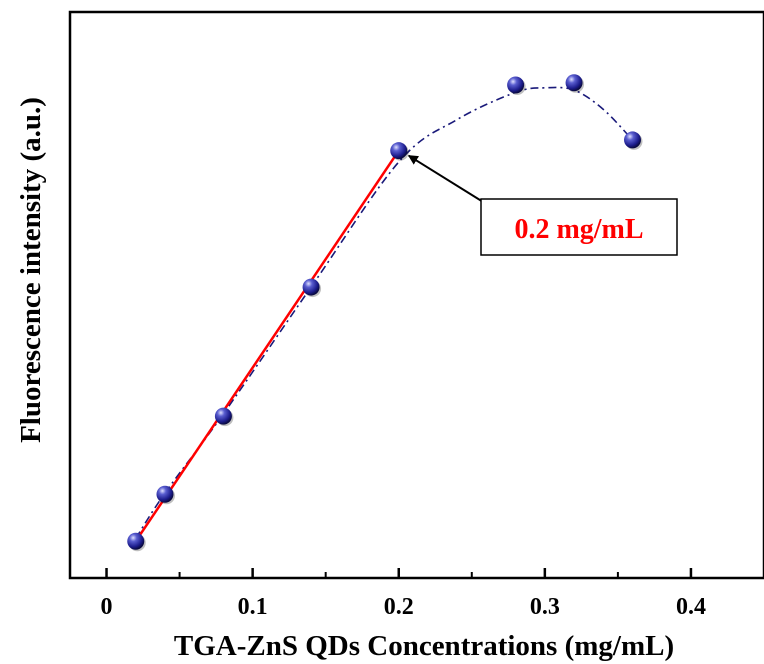  I want to click on y-axis-title: Fluorescence intensity (a.u.), so click(31, 270).